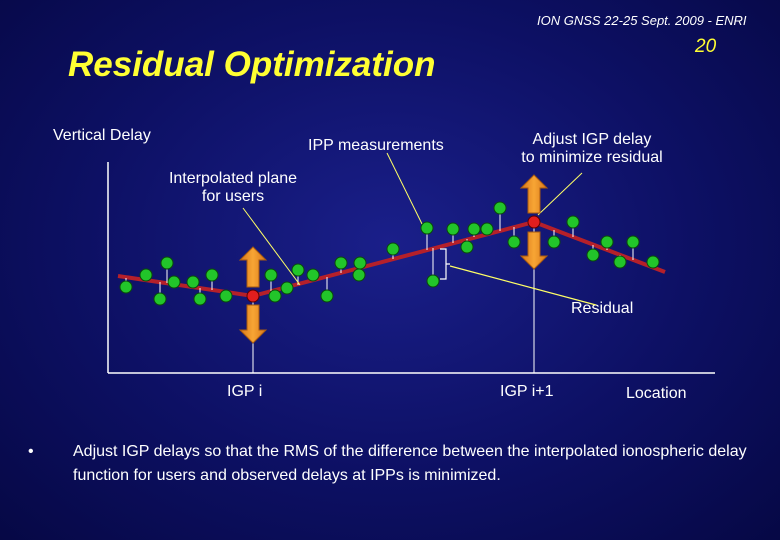  Describe the element at coordinates (445, 264) in the screenshot. I see `residual-bracket` at that location.